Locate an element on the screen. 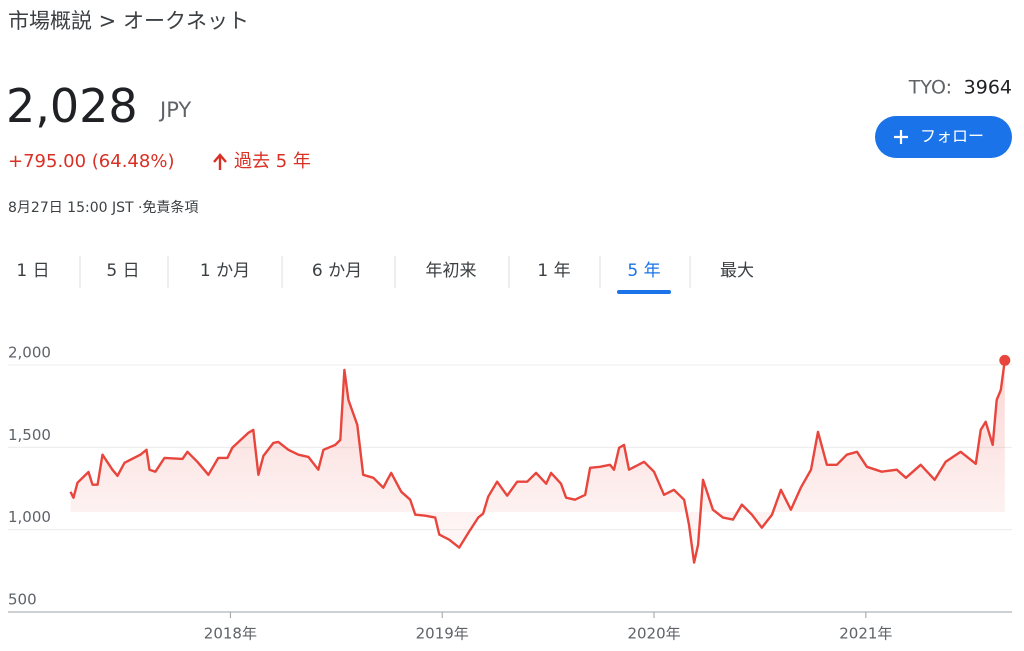 The height and width of the screenshot is (651, 1024). x-tick-label: 2021年 is located at coordinates (865, 634).